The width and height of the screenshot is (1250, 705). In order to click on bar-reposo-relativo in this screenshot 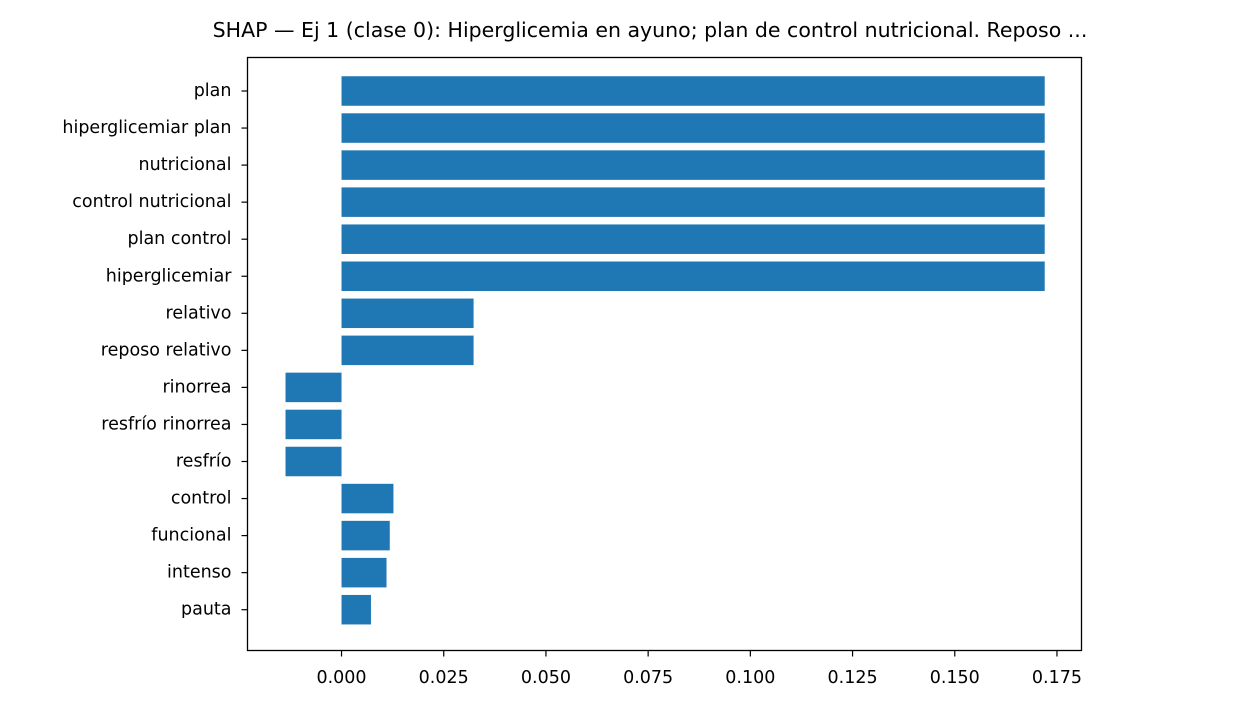, I will do `click(407, 350)`.